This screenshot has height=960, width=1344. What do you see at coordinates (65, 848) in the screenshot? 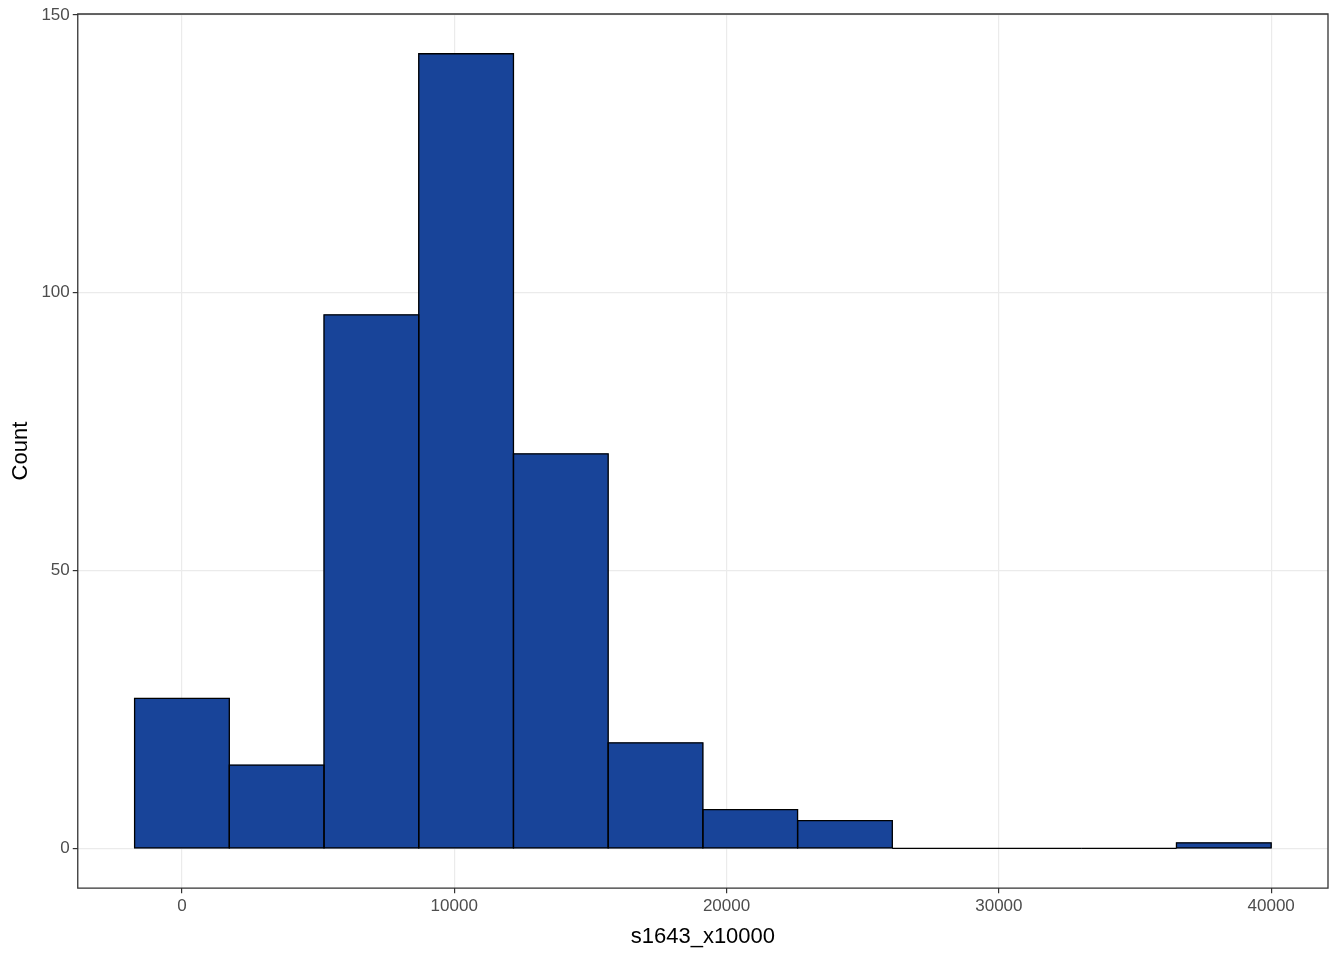
I see `y-tick-label: 0` at bounding box center [65, 848].